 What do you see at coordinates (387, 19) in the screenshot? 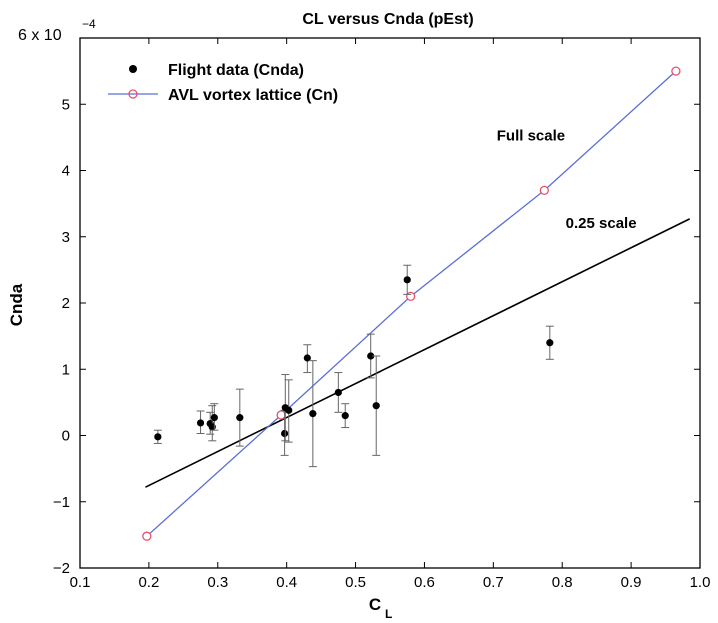
I see `chart-title: CL versus Cnda (pEst)` at bounding box center [387, 19].